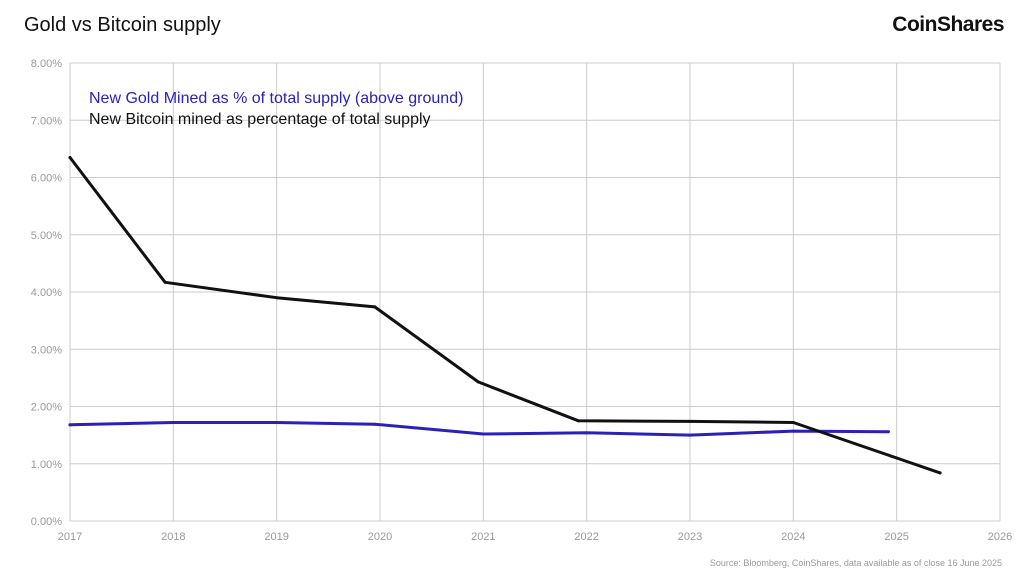  Describe the element at coordinates (586, 537) in the screenshot. I see `x-tick-label: 2022` at that location.